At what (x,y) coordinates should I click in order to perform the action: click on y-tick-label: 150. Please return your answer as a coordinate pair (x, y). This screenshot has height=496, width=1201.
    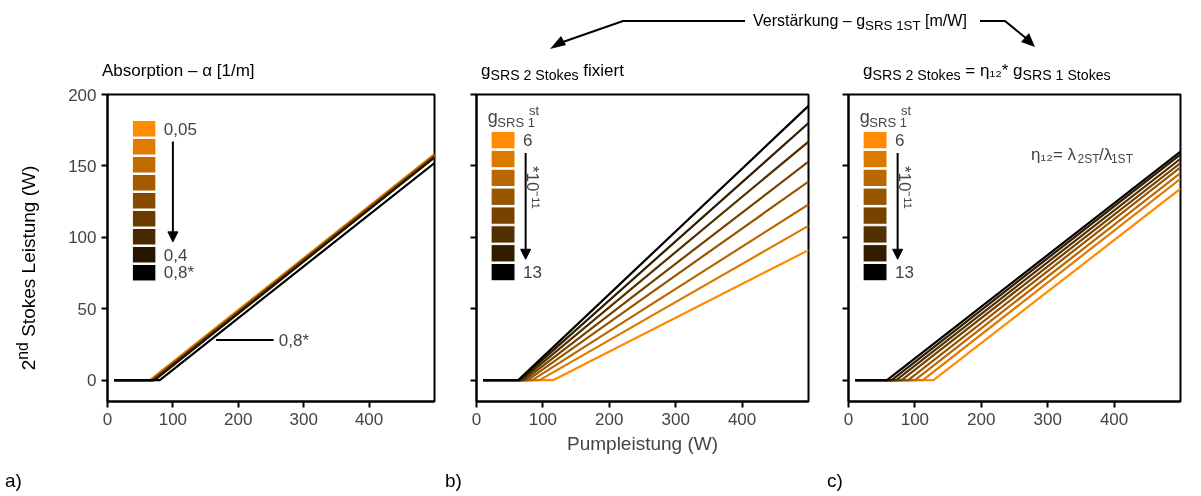
    Looking at the image, I should click on (82, 166).